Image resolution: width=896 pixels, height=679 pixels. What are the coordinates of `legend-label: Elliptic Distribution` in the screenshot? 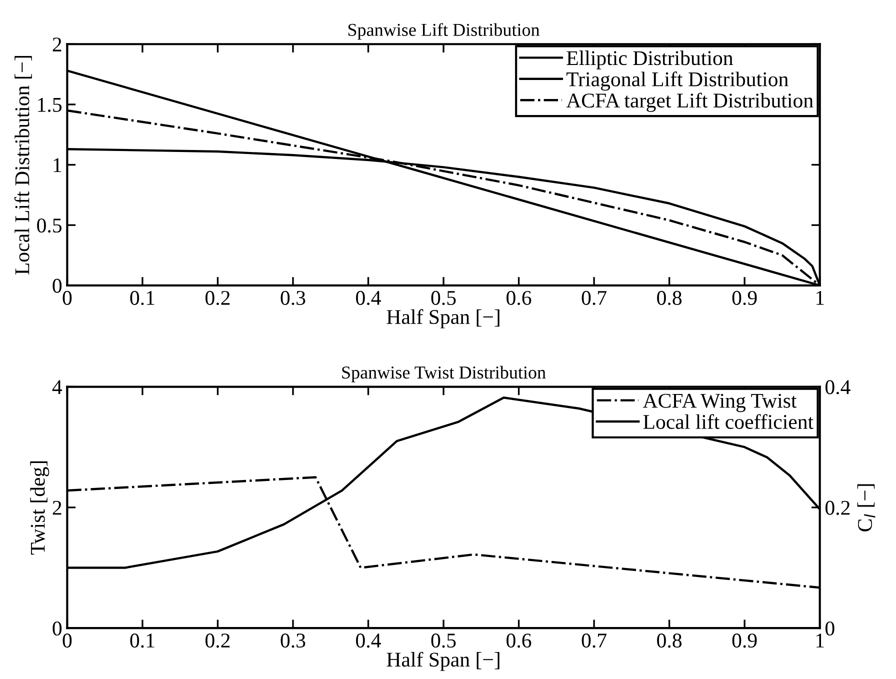 It's located at (649, 60).